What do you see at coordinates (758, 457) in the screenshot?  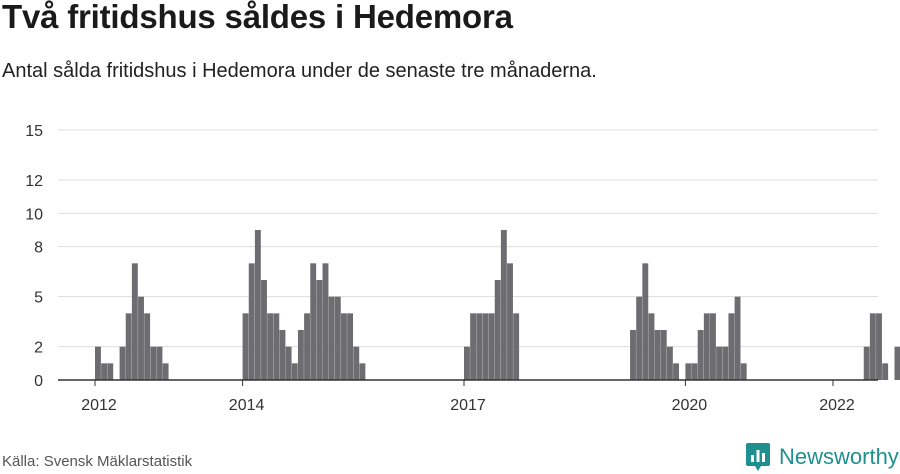 I see `newsworthy-chart-logo-icon` at bounding box center [758, 457].